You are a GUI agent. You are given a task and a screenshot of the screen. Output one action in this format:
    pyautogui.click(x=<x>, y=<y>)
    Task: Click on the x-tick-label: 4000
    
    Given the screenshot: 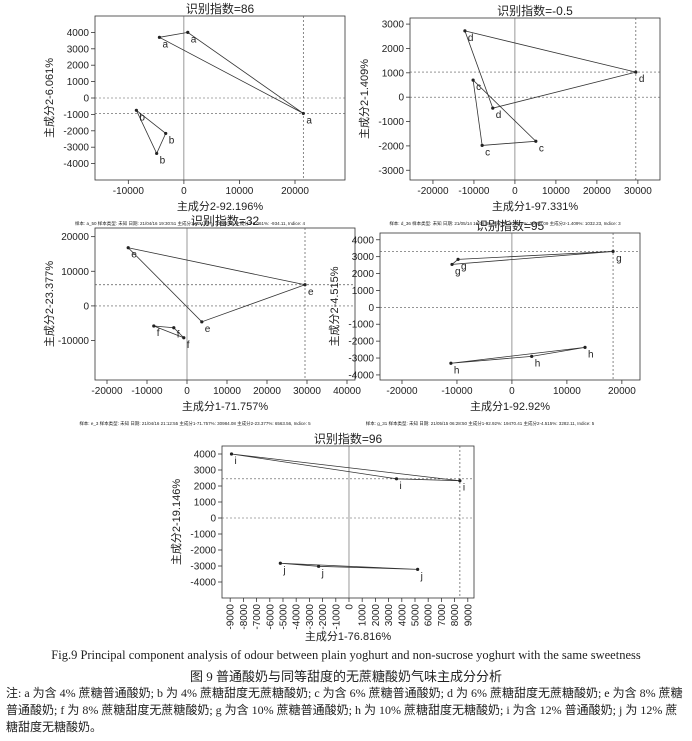 What is the action you would take?
    pyautogui.click(x=402, y=615)
    